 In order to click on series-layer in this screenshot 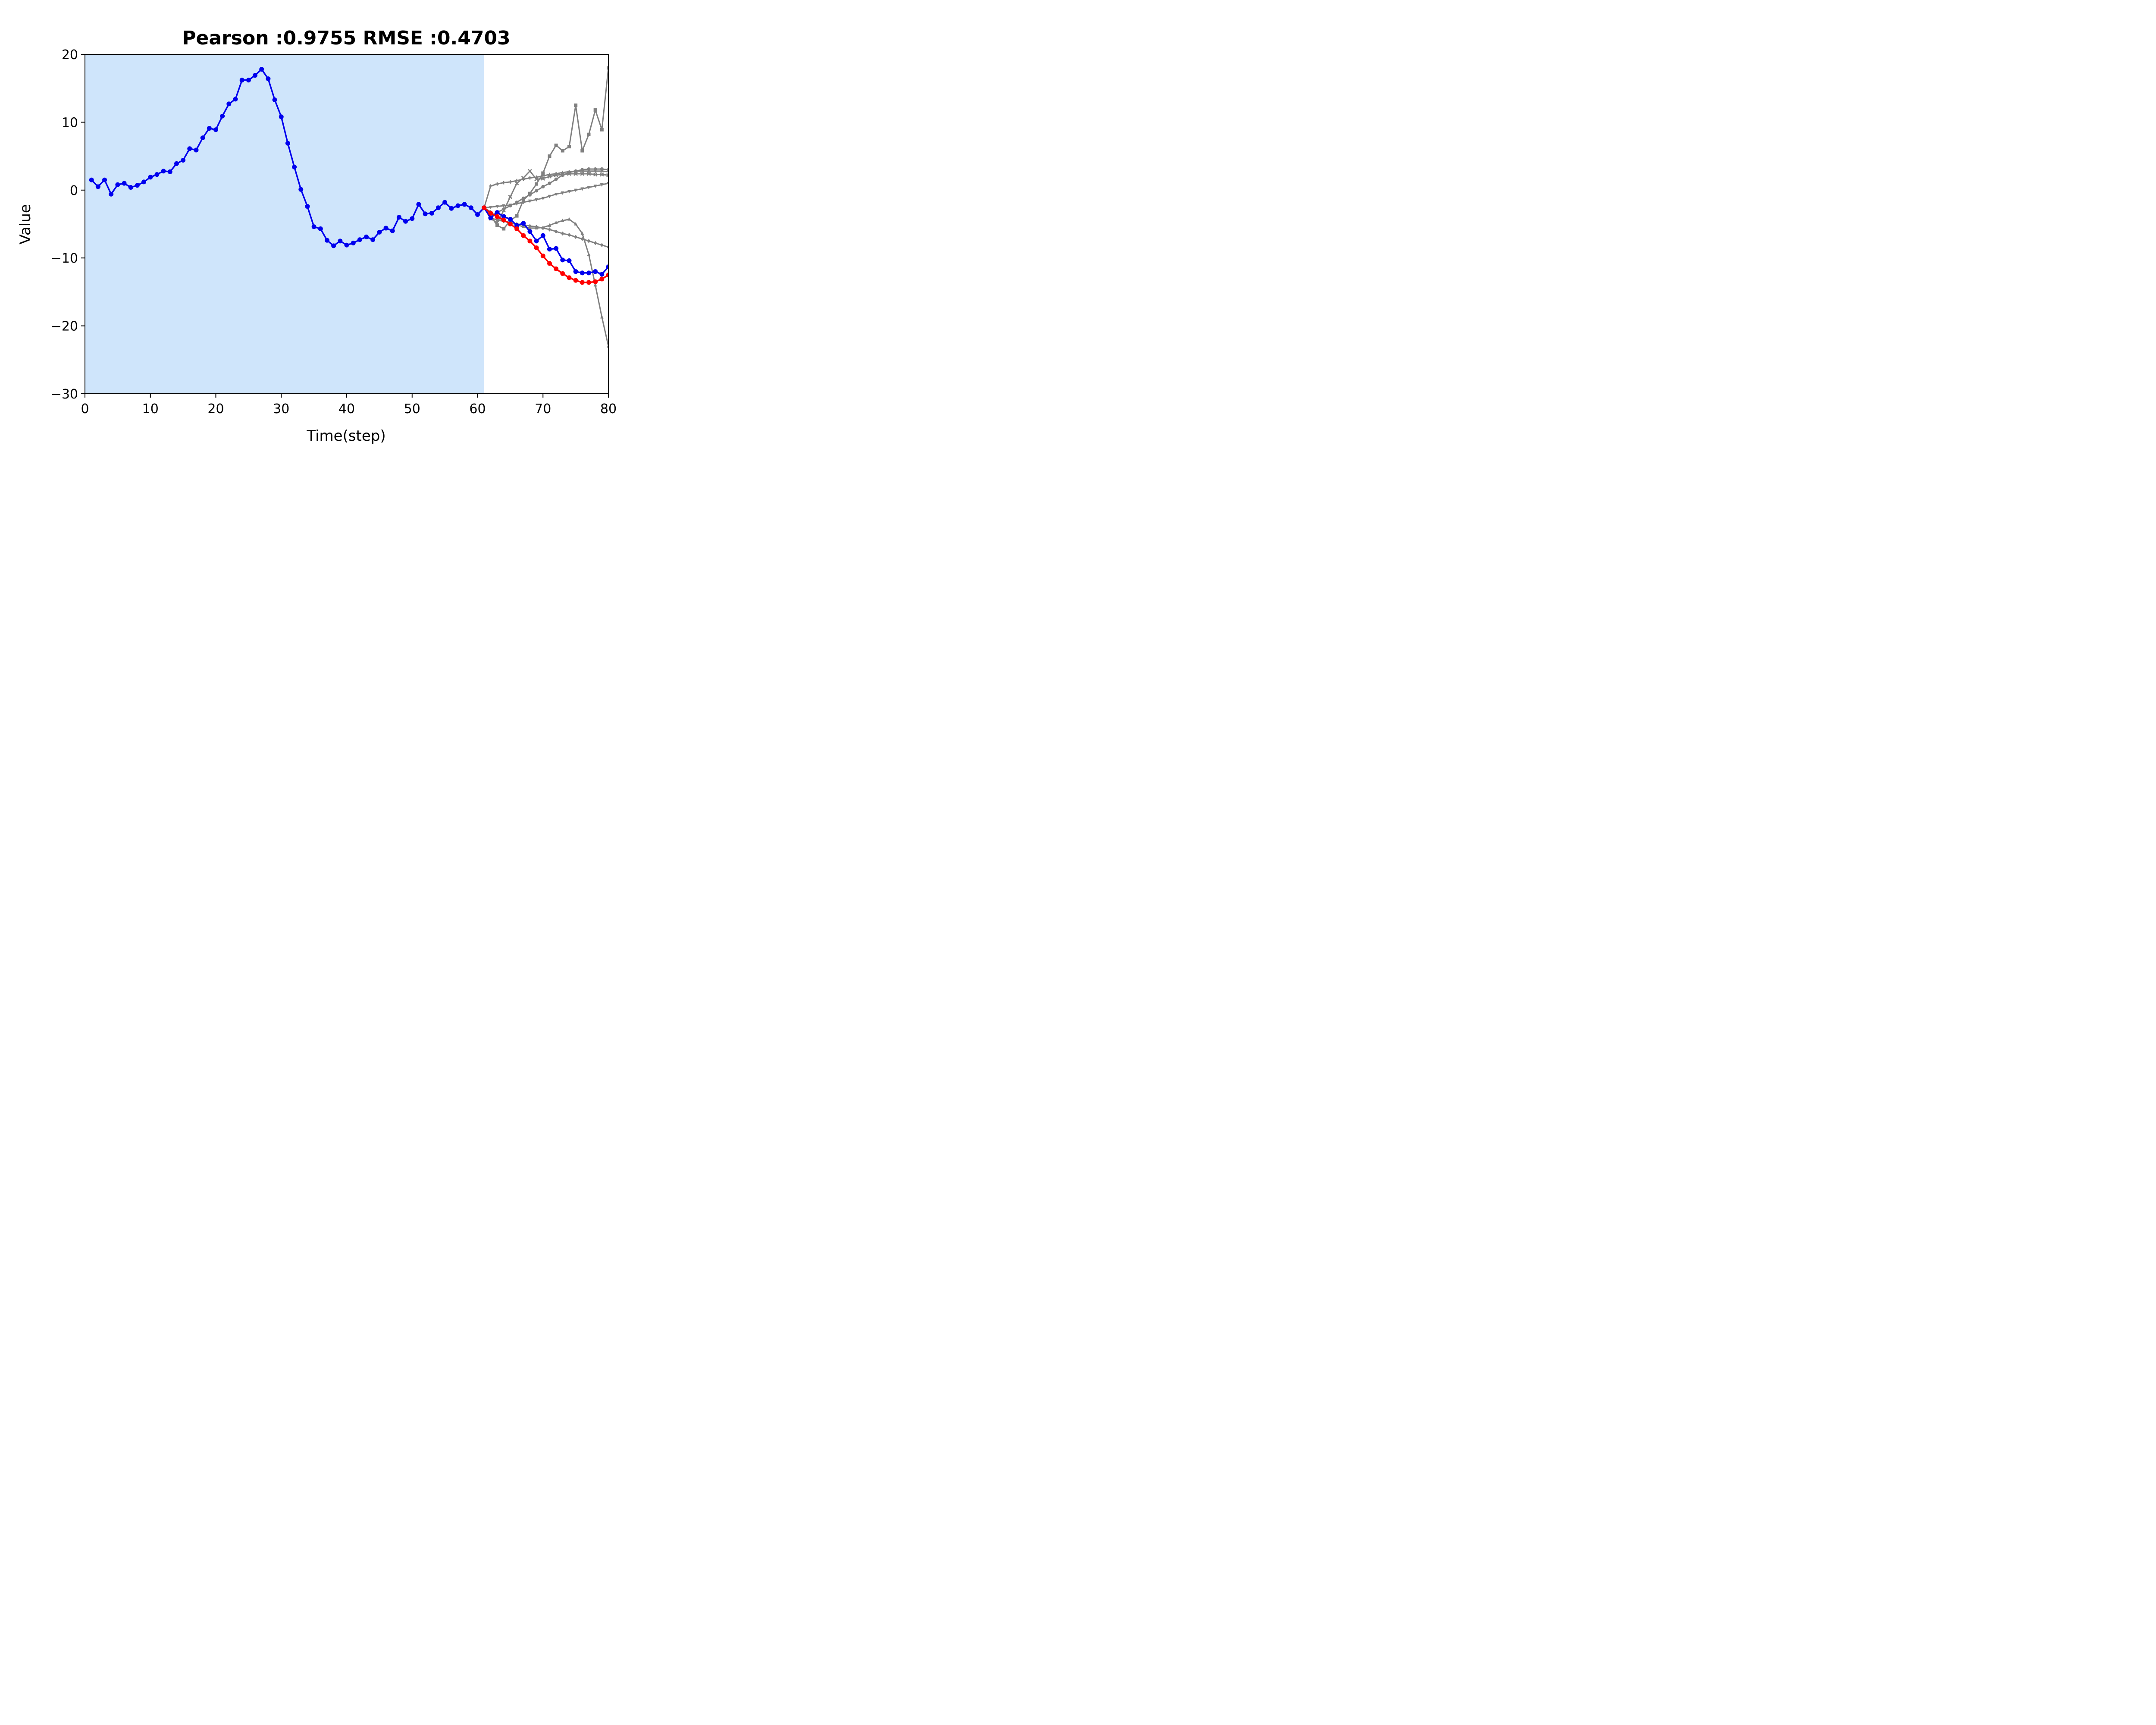, I will do `click(348, 207)`.